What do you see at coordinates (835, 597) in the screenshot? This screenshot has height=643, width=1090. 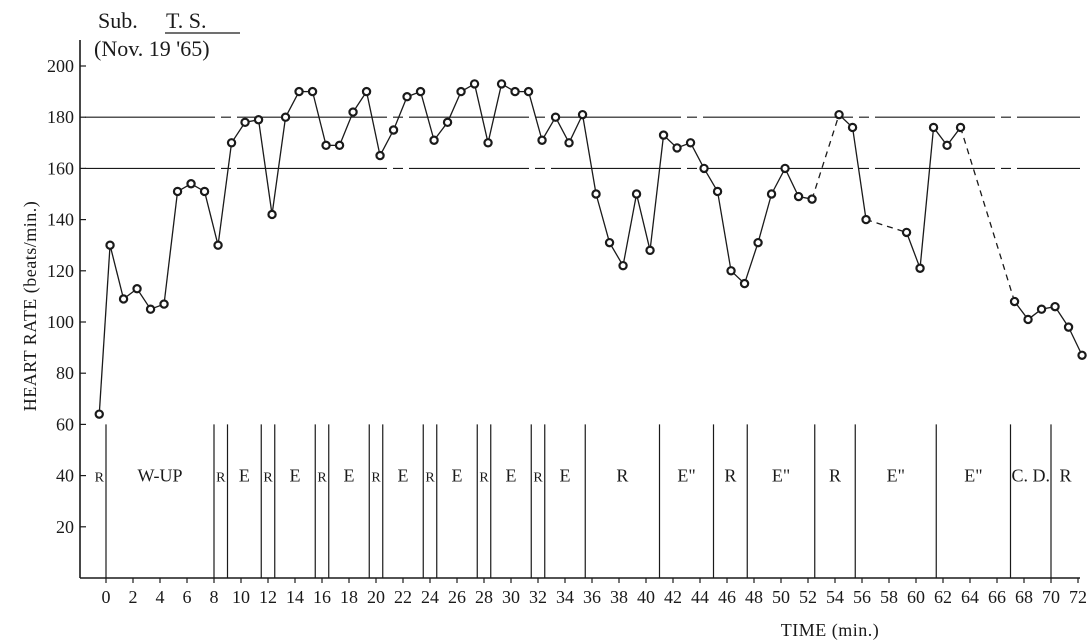 I see `x-tick-label: 54` at bounding box center [835, 597].